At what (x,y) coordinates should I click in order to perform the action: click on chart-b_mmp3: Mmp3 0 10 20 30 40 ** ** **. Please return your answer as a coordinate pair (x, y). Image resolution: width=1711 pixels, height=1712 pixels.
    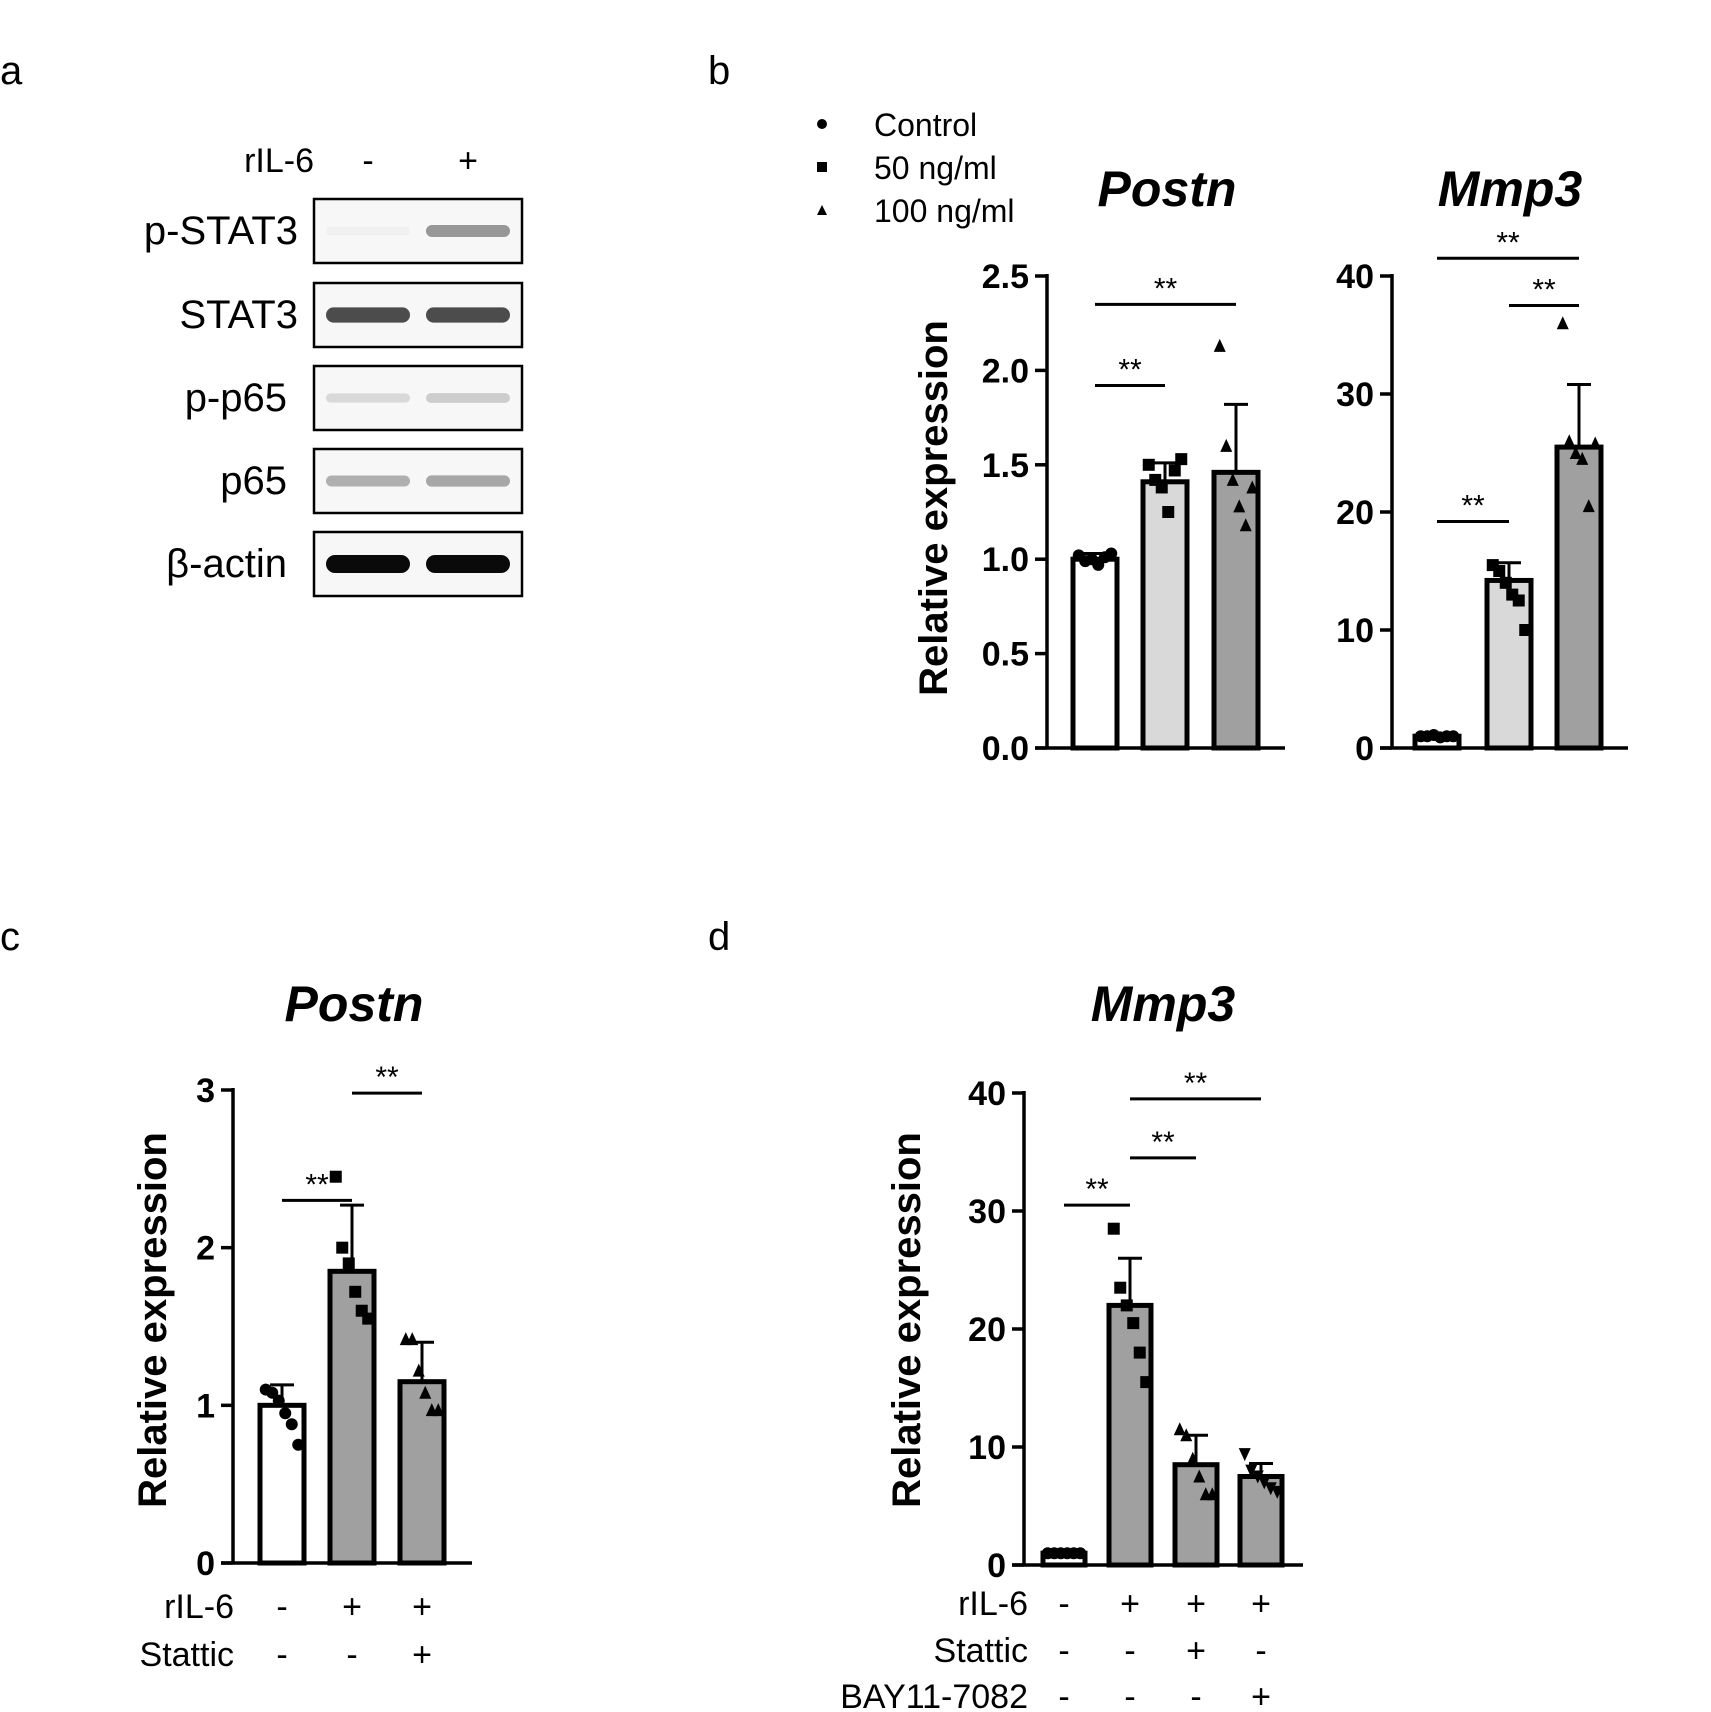
    Looking at the image, I should click on (1482, 464).